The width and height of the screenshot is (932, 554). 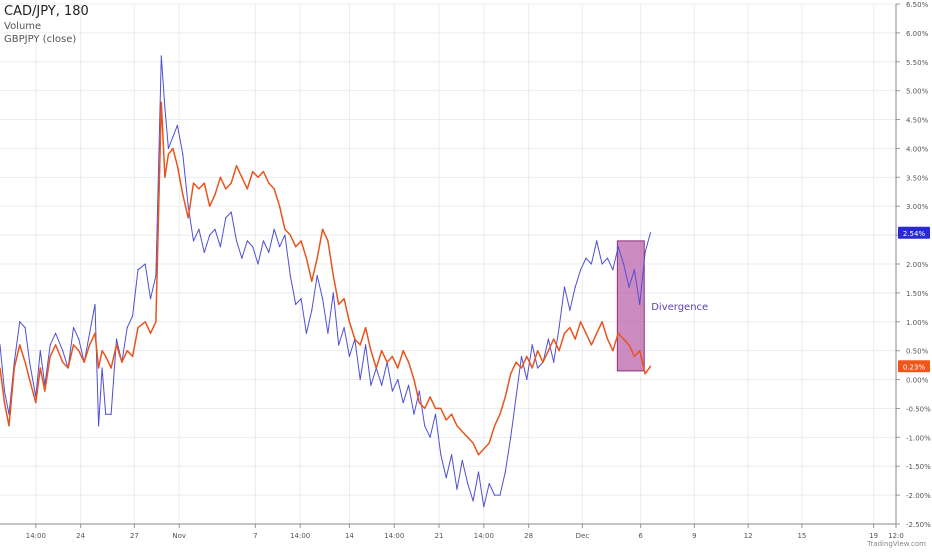 I want to click on x-tick-label: 12, so click(x=748, y=536).